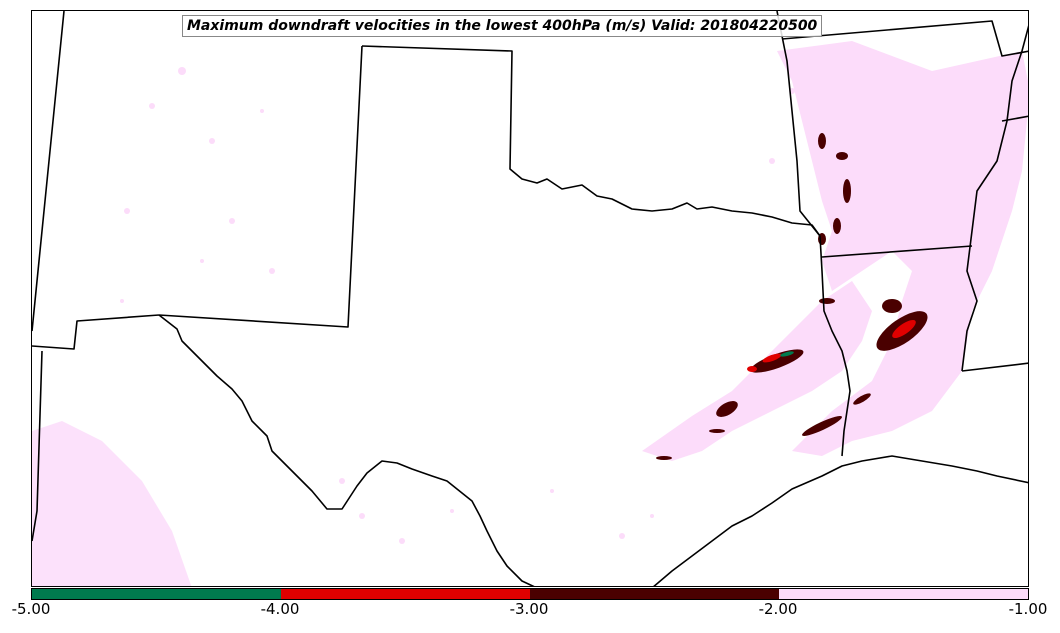 The height and width of the screenshot is (633, 1060). I want to click on colorbar-tick-label: -3.00, so click(529, 609).